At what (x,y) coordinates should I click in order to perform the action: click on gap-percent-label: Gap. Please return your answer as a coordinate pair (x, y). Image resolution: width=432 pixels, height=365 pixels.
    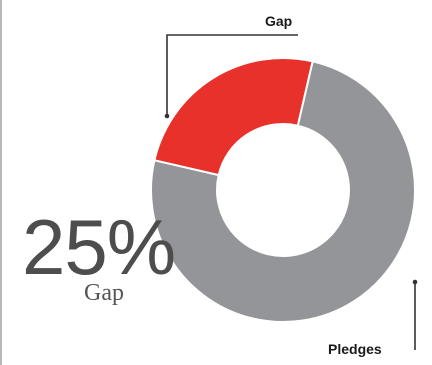
    Looking at the image, I should click on (104, 293).